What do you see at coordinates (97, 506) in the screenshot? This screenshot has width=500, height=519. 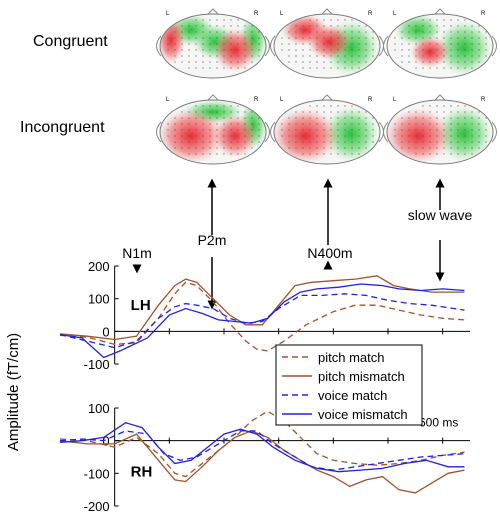 I see `y-tick-label: -200` at bounding box center [97, 506].